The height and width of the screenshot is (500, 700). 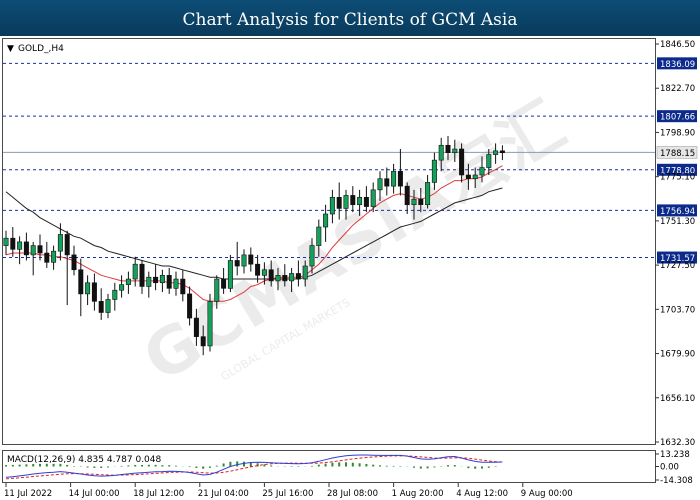 I want to click on current-price-label: 1788.15, so click(x=677, y=154).